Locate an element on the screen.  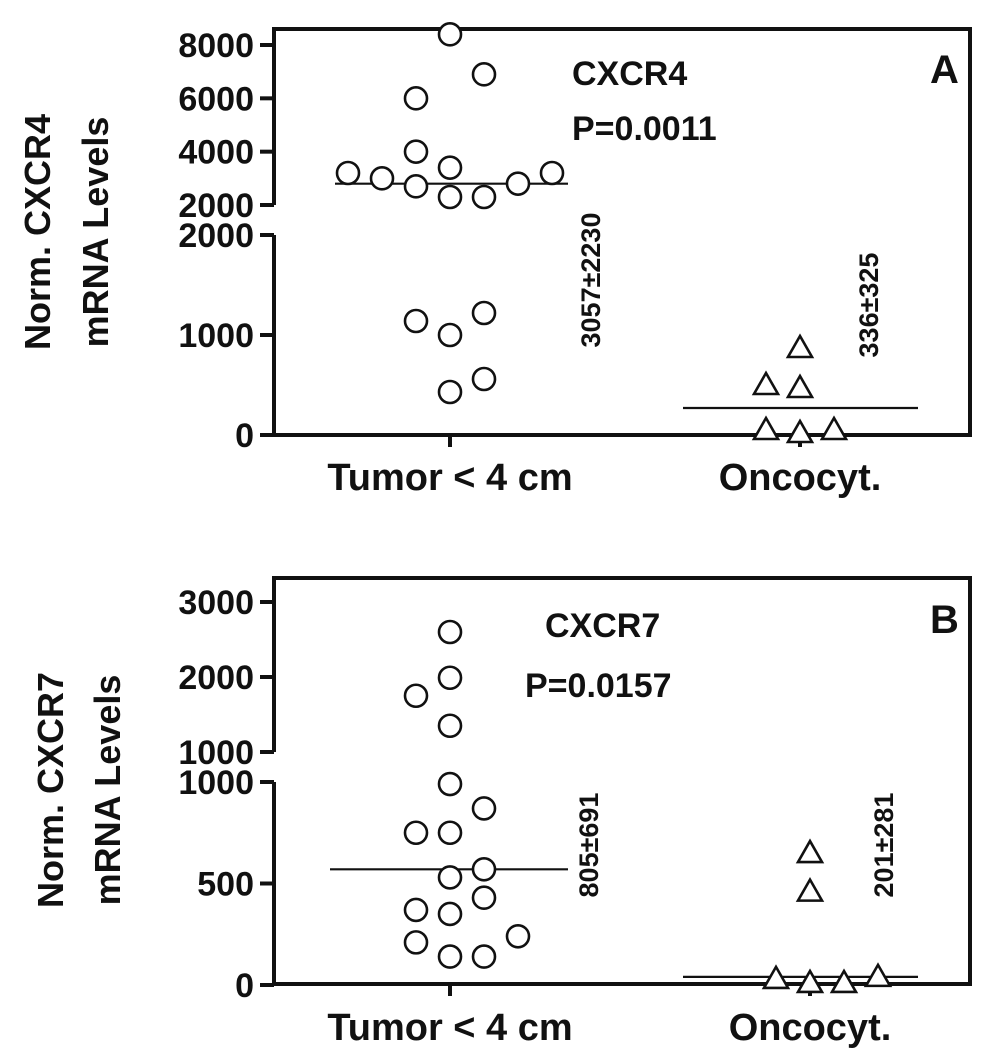
chart-title: CXCR7 is located at coordinates (602, 626).